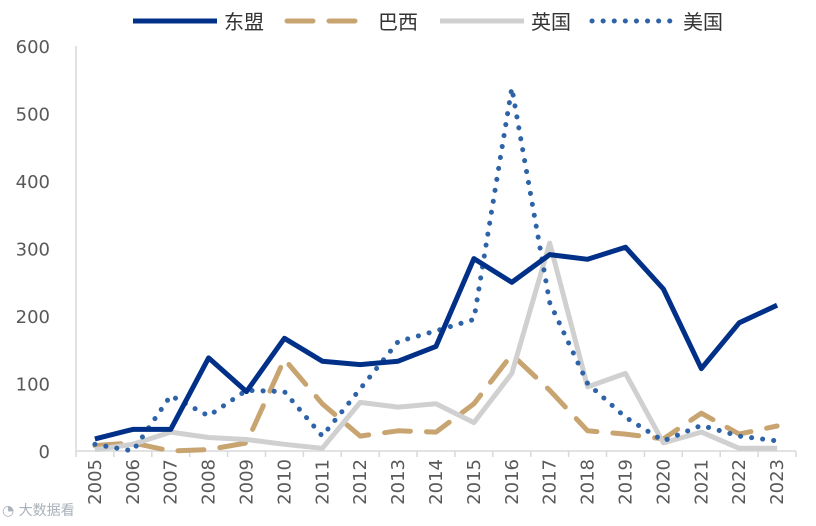 The image size is (816, 526). I want to click on legend: 东盟 巴西 英国 美国, so click(428, 22).